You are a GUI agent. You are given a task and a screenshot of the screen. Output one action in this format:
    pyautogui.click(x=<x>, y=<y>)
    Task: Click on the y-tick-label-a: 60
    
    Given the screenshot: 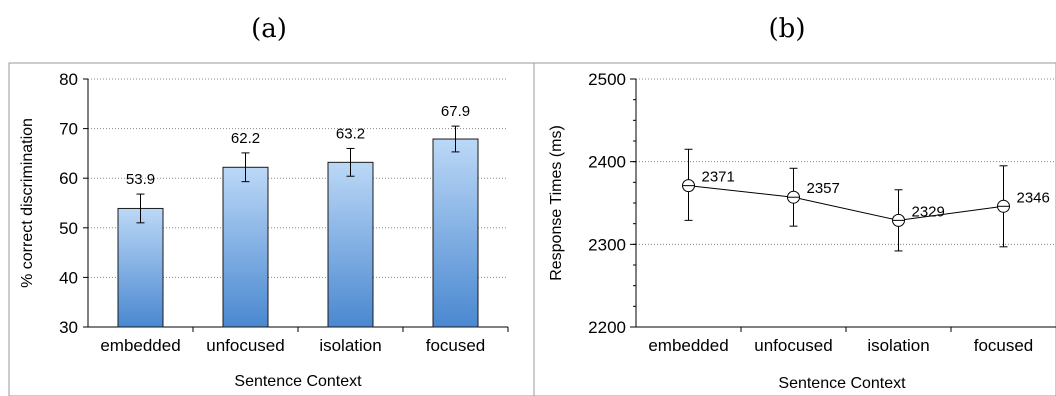 What is the action you would take?
    pyautogui.click(x=68, y=178)
    